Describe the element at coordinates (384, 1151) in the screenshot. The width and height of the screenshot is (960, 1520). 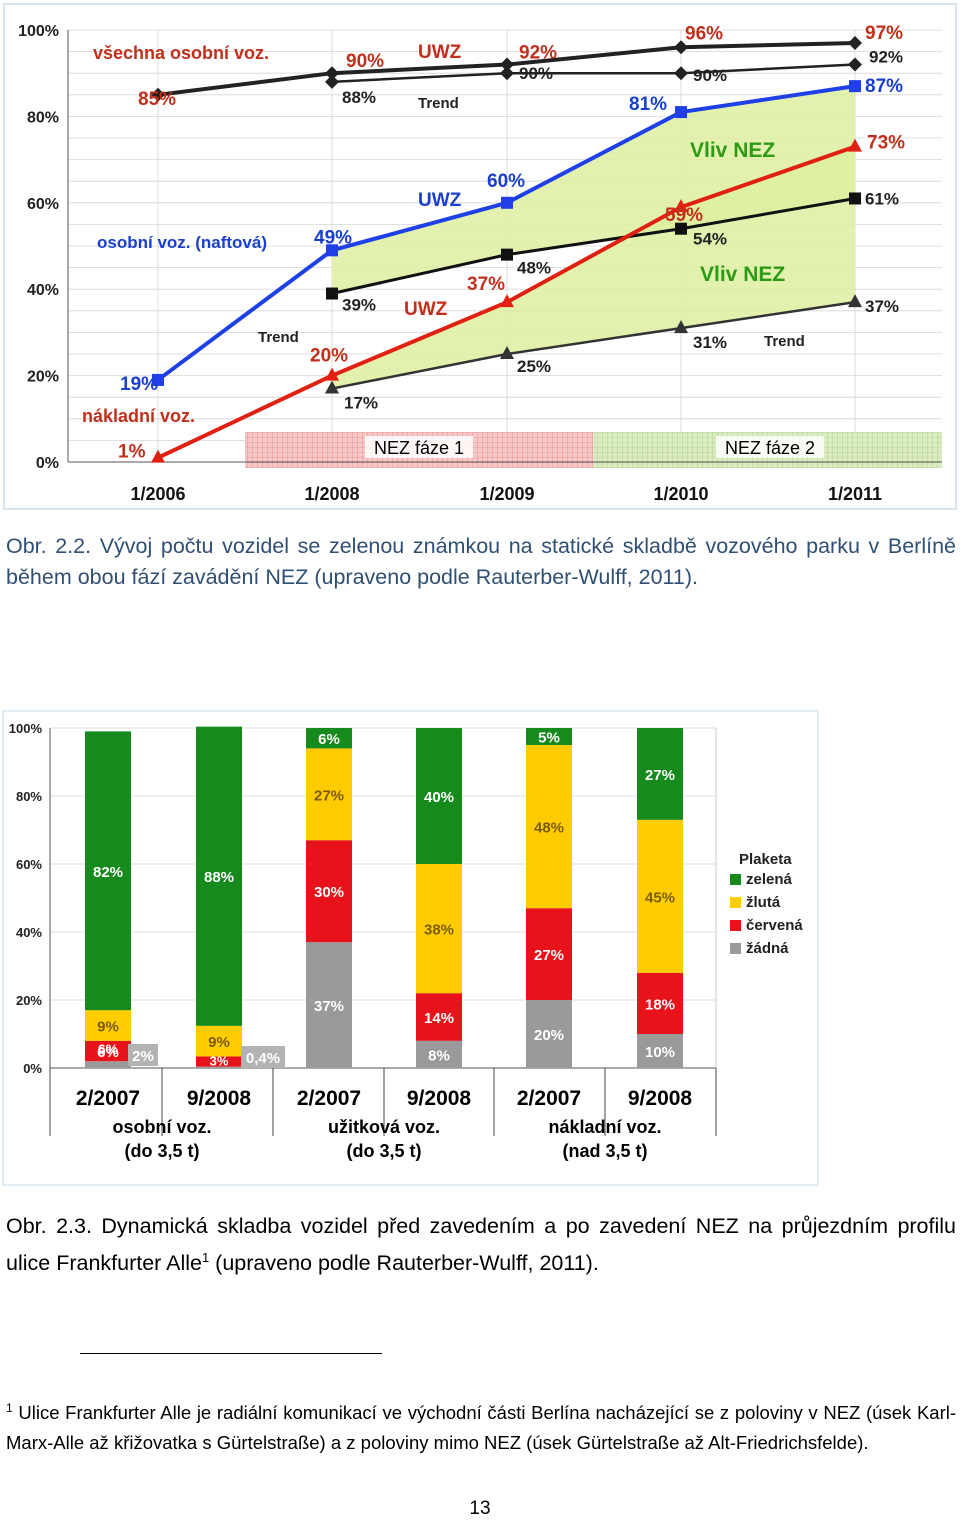
I see `vehicle-group-weight-label: (do 3,5 t)` at that location.